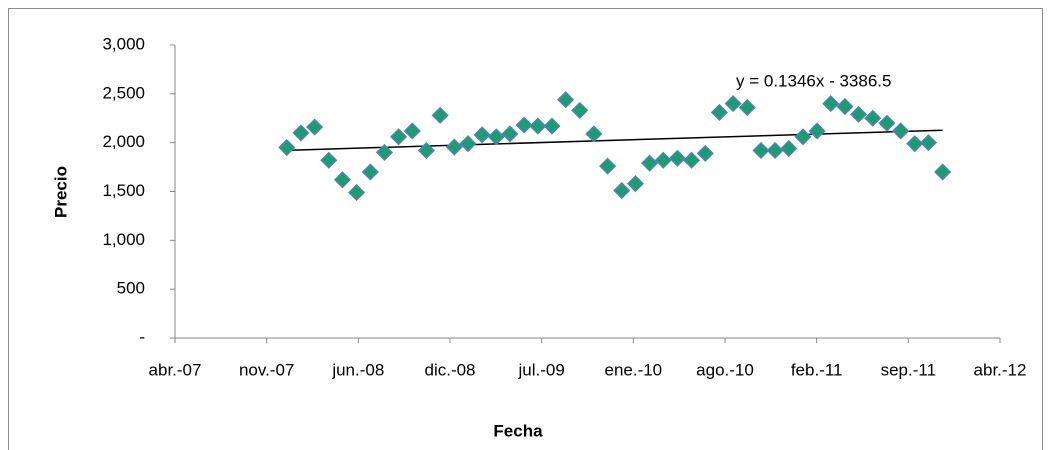 The image size is (1051, 450). What do you see at coordinates (123, 239) in the screenshot?
I see `y-tick-label: 1,000` at bounding box center [123, 239].